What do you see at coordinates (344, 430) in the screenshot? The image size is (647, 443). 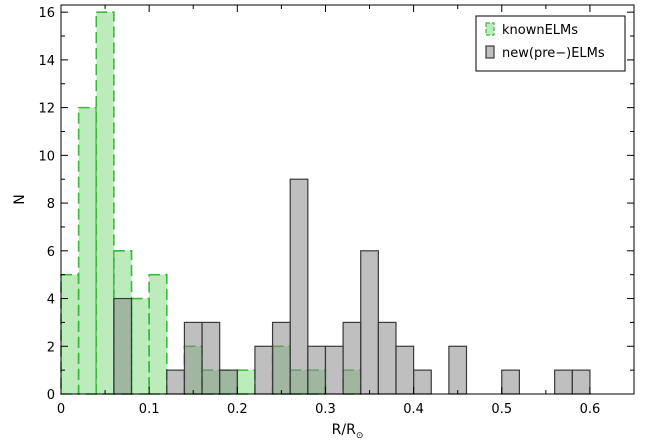 I see `x-axis-label-base: R/R` at bounding box center [344, 430].